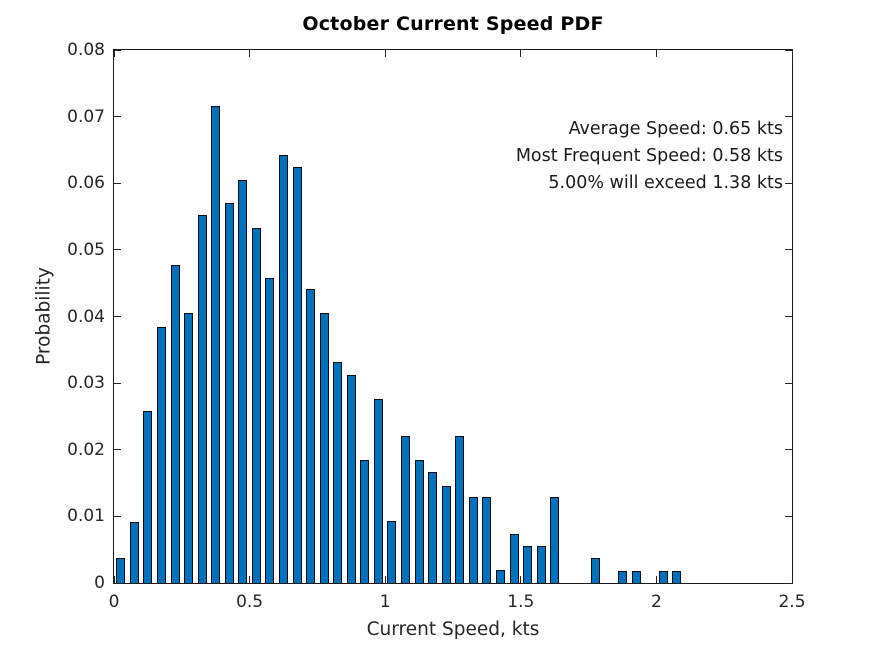  Describe the element at coordinates (86, 449) in the screenshot. I see `y-tick-label: 0.02` at that location.